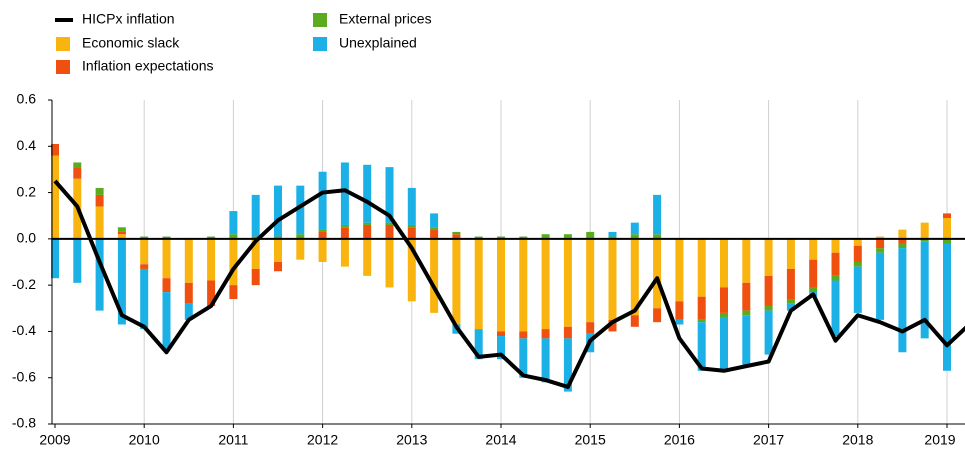 The height and width of the screenshot is (450, 965). Describe the element at coordinates (27, 145) in the screenshot. I see `y-tick-label: 0.4` at that location.